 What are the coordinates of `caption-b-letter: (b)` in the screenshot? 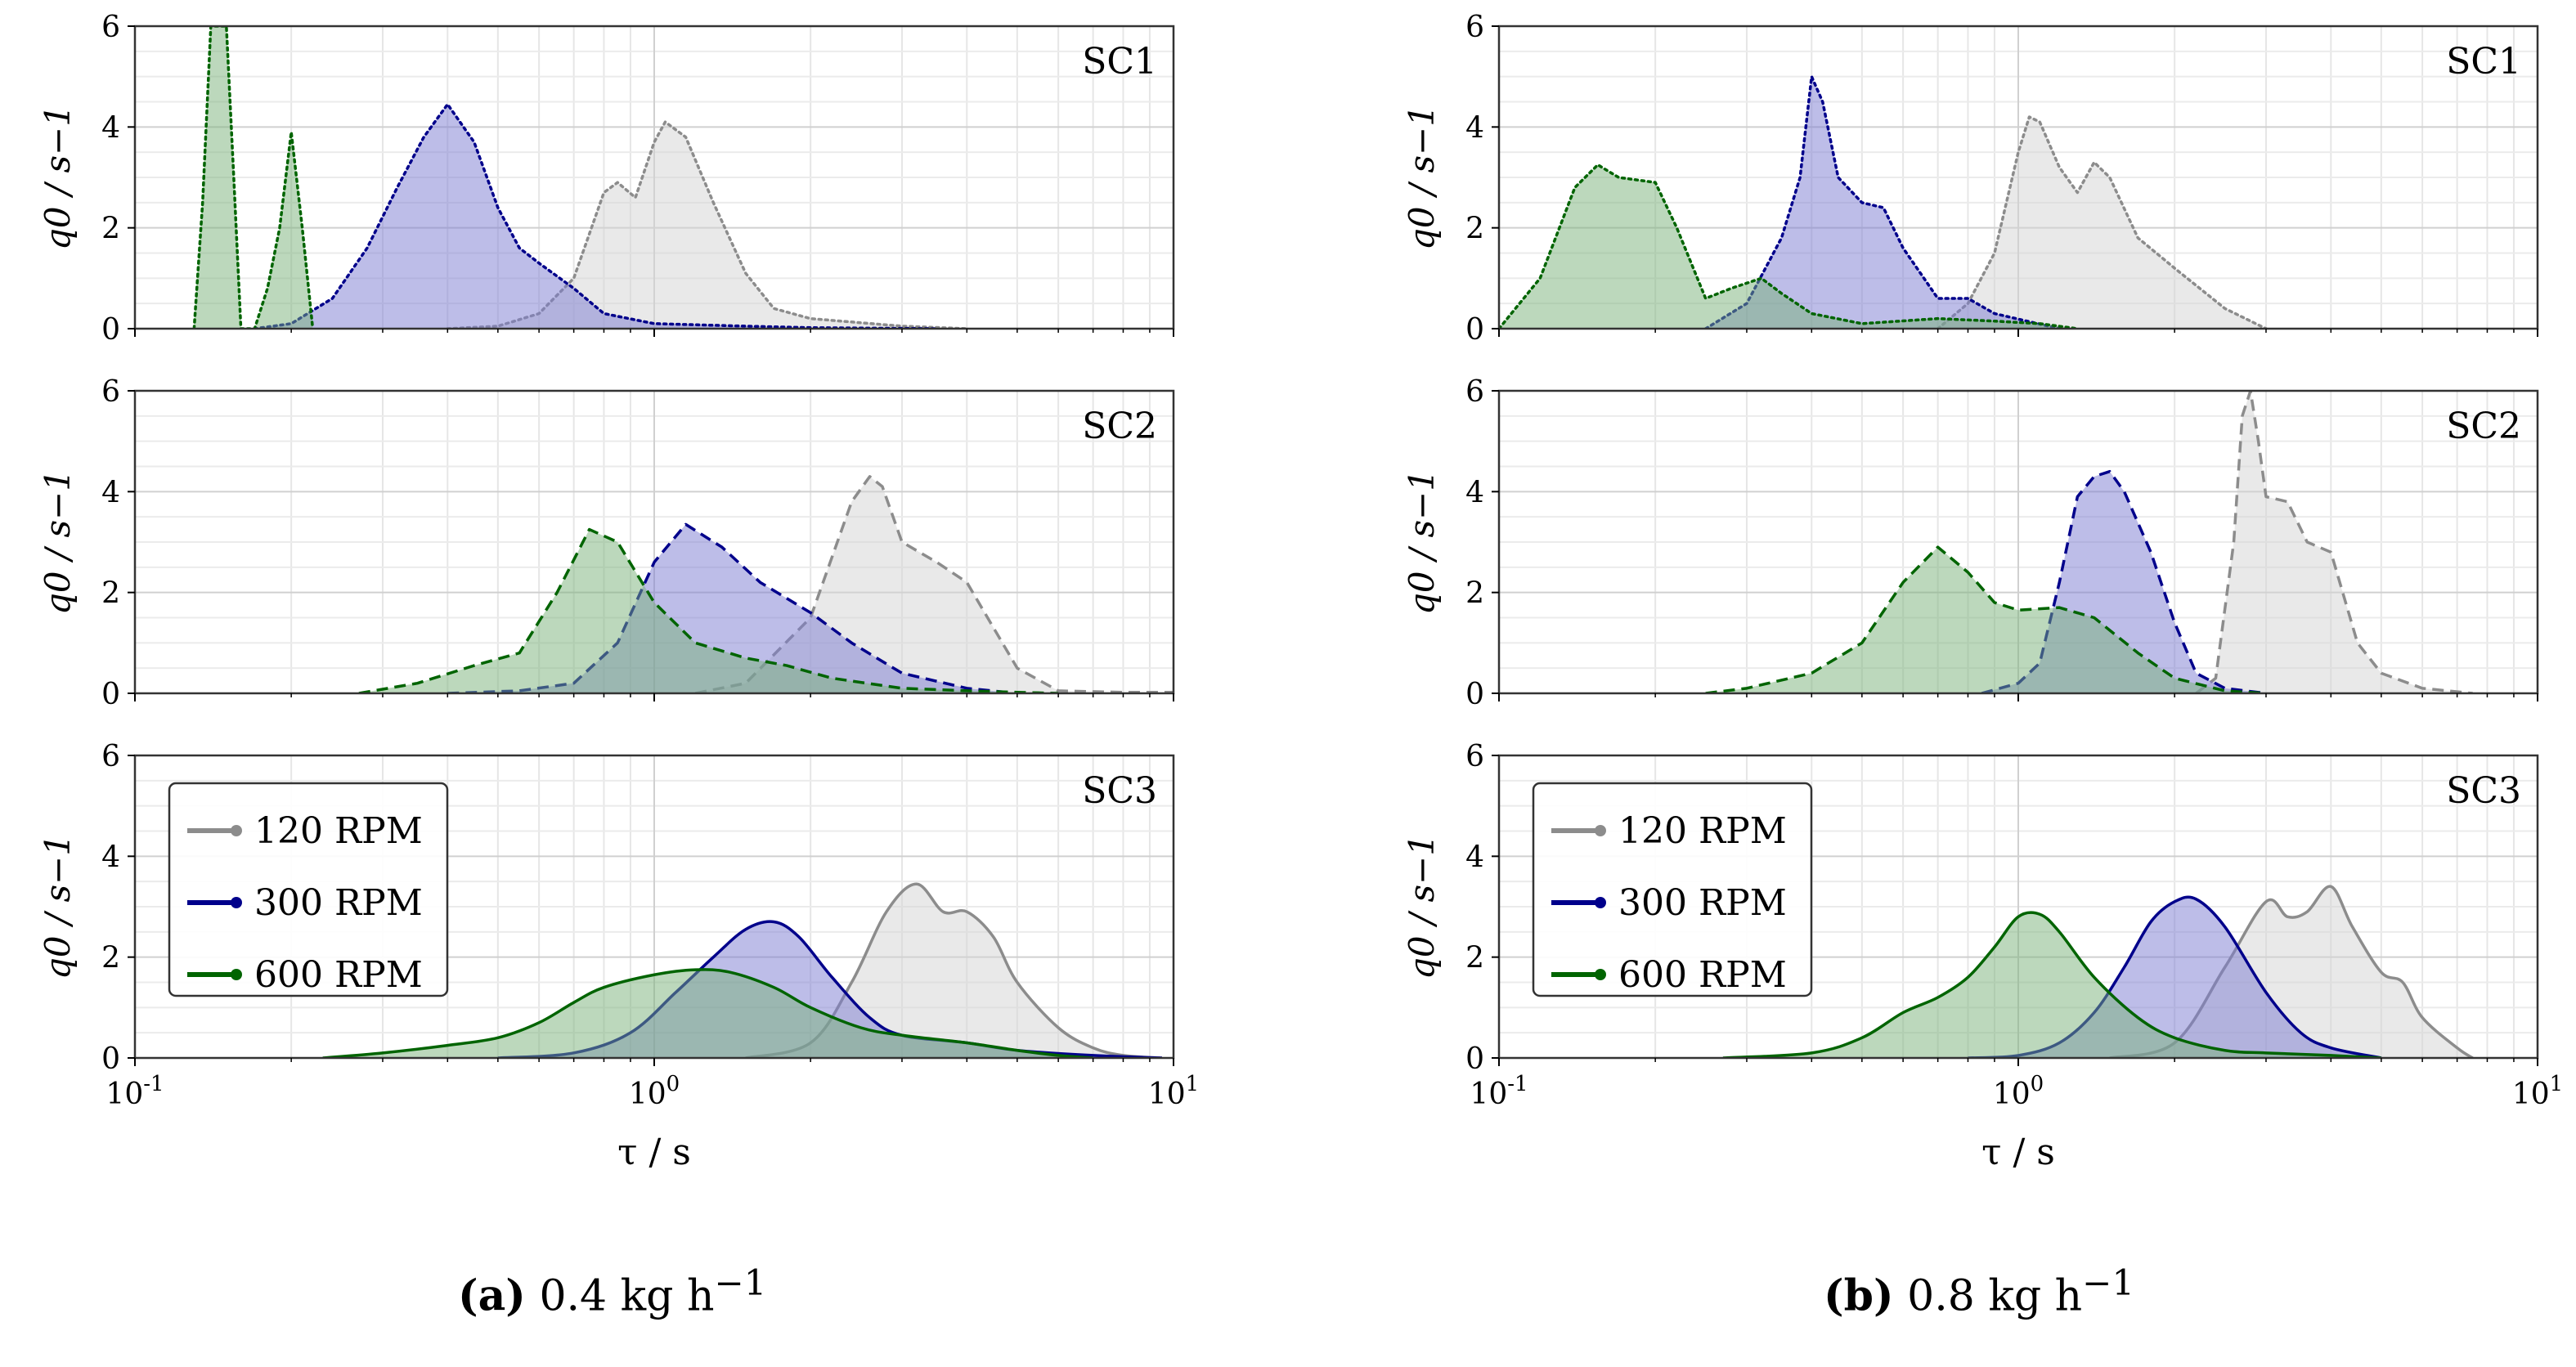 It's located at (1859, 1296).